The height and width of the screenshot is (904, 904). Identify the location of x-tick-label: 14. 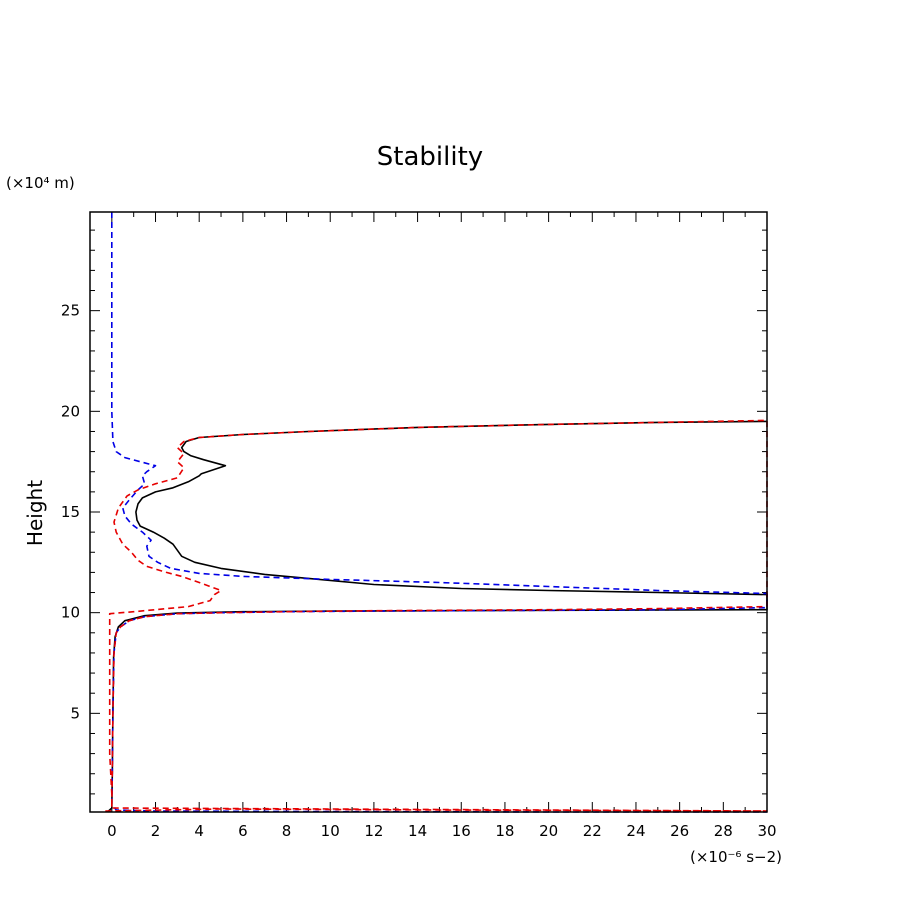
(417, 831).